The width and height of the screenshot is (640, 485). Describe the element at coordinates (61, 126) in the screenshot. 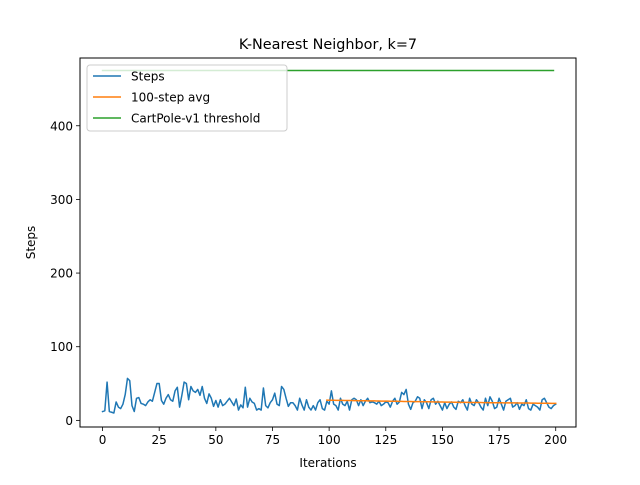

I see `y-tick-label: 400` at that location.